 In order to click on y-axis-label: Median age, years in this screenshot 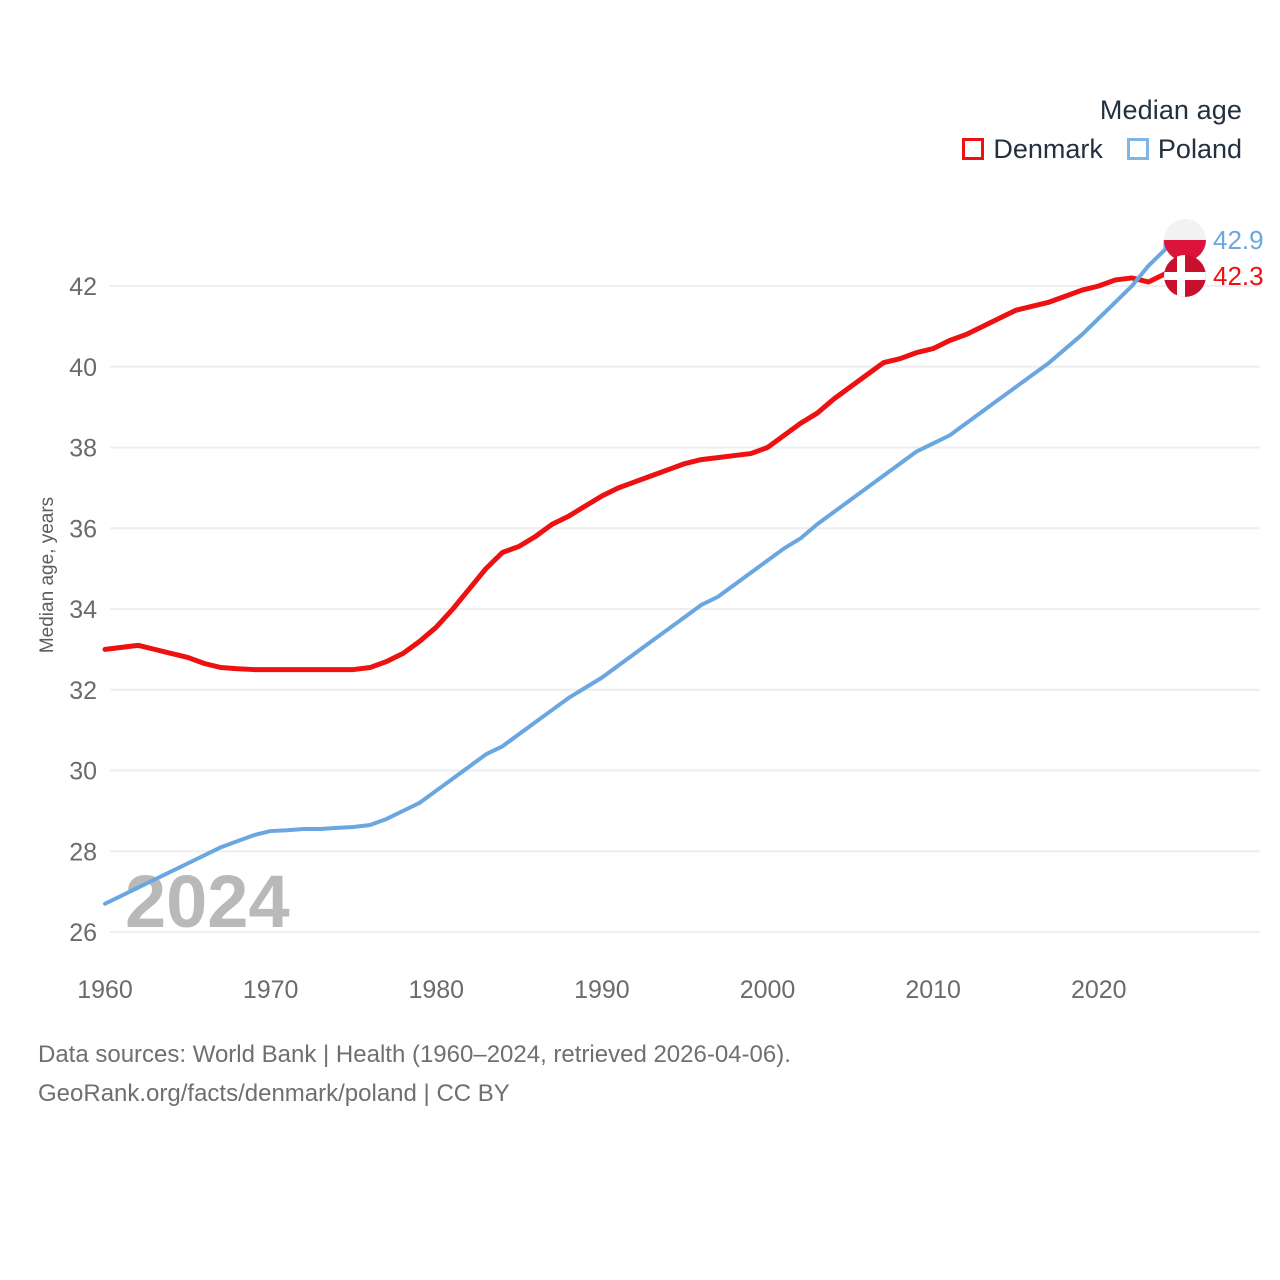, I will do `click(47, 575)`.